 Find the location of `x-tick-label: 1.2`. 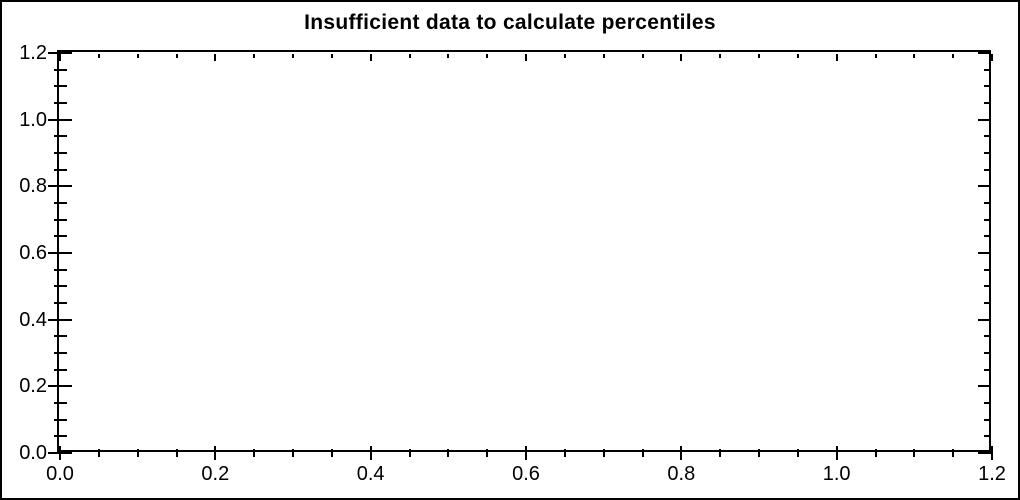

x-tick-label: 1.2 is located at coordinates (992, 474).